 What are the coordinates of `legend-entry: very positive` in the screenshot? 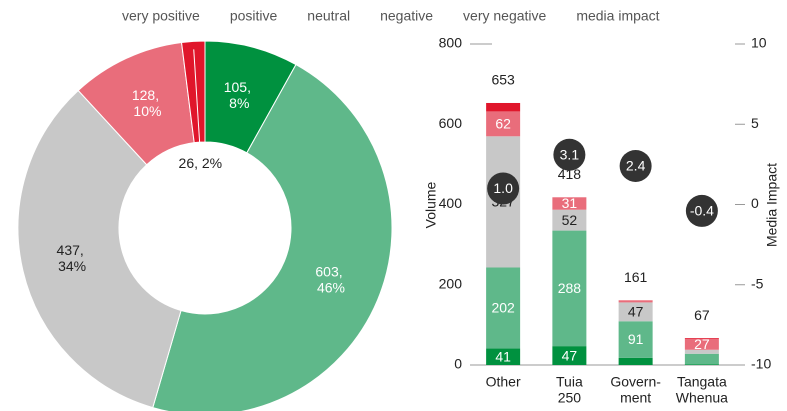 It's located at (161, 16).